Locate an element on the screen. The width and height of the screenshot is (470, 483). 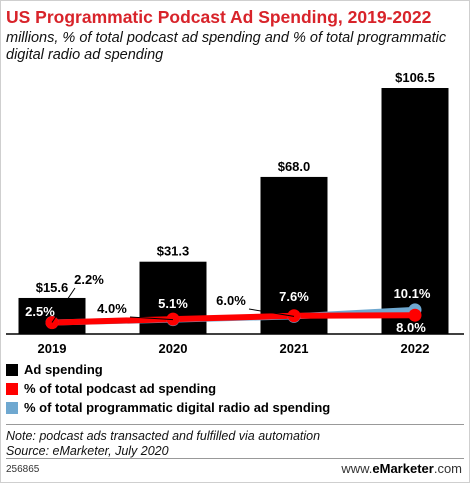
legend-ad-spending: Ad spending is located at coordinates (54, 369).